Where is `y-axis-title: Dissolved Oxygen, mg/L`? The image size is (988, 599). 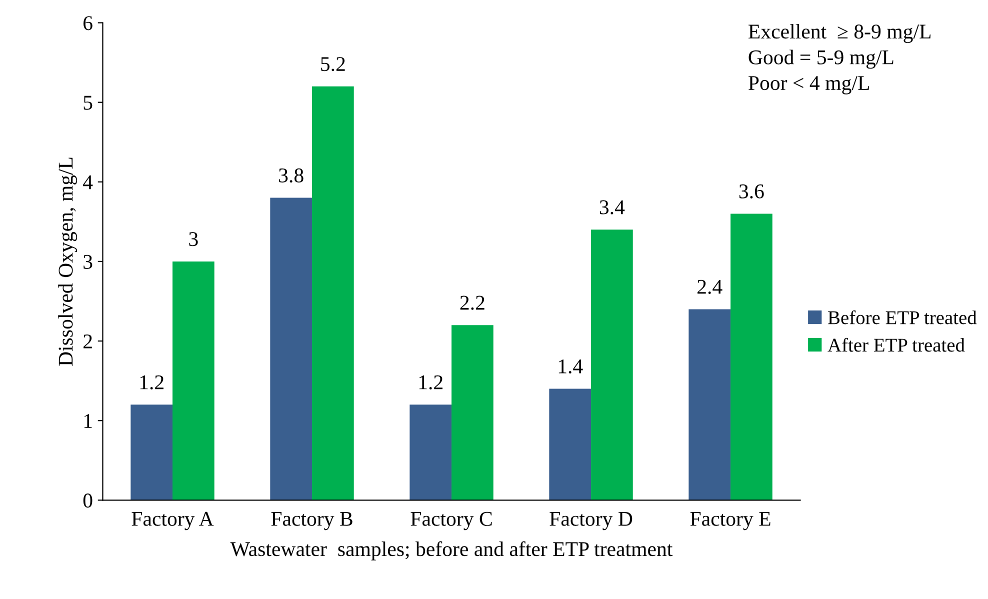
y-axis-title: Dissolved Oxygen, mg/L is located at coordinates (68, 262).